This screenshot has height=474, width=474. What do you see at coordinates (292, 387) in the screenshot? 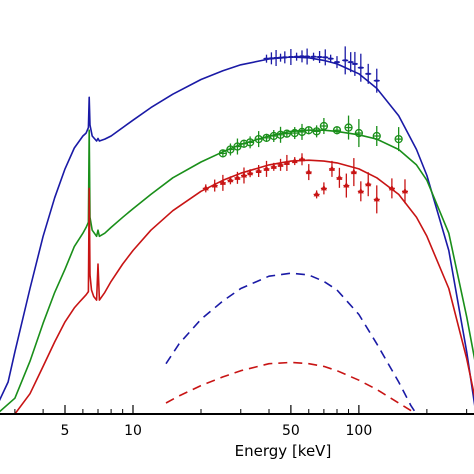
I see `dashed-series-line` at bounding box center [292, 387].